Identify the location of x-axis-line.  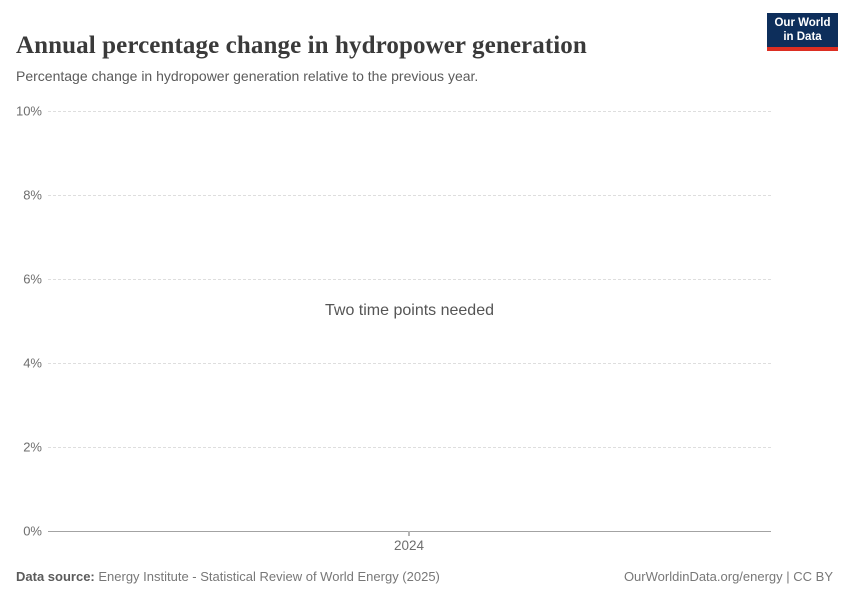
(409, 531).